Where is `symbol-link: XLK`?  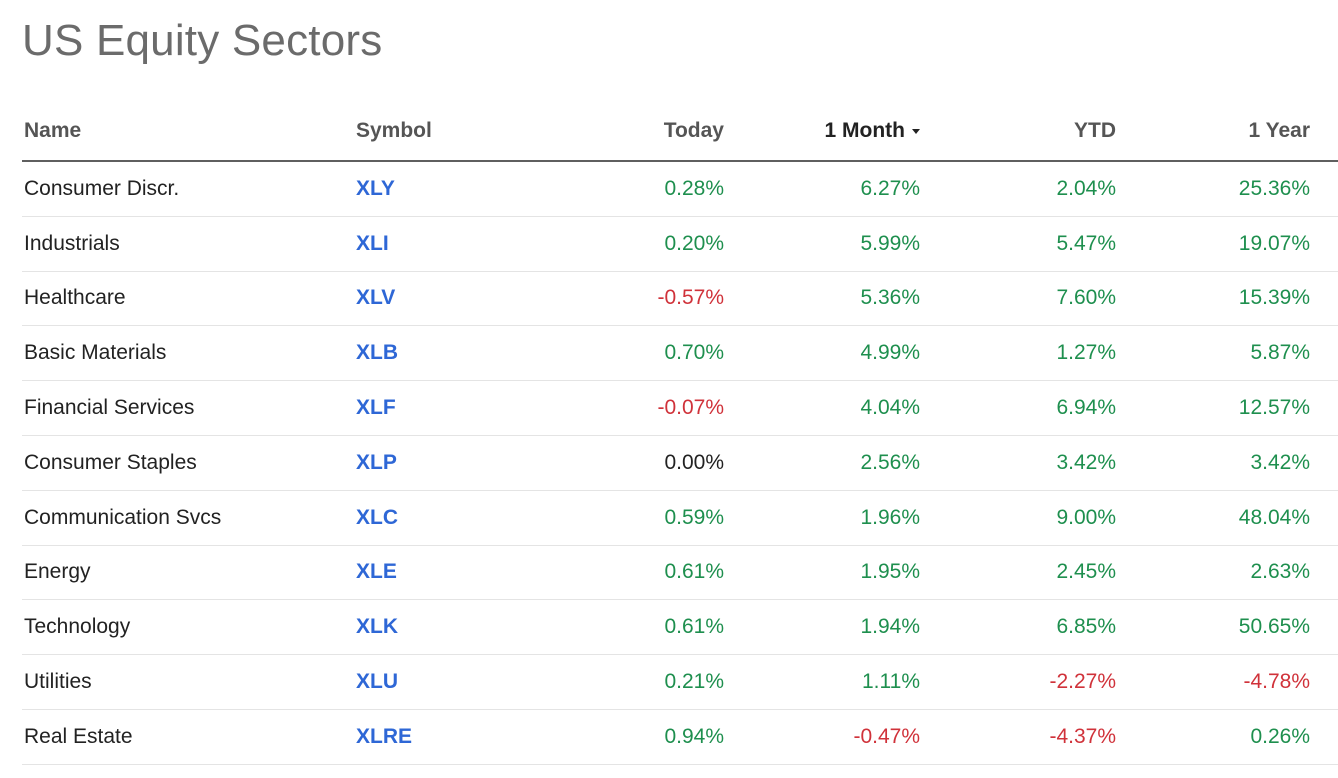 symbol-link: XLK is located at coordinates (377, 627).